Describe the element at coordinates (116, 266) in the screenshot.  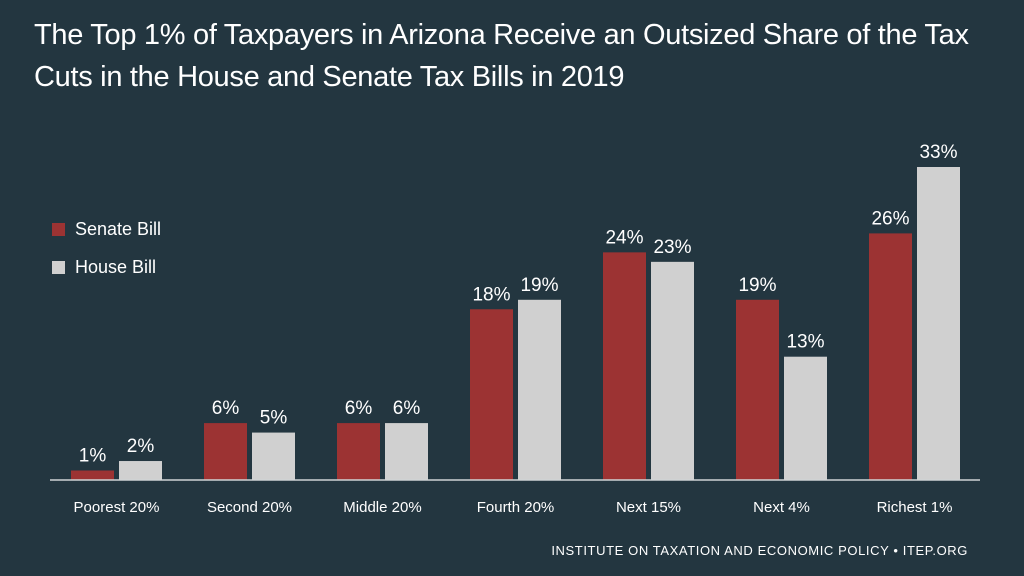
I see `legend-label-house: House Bill` at that location.